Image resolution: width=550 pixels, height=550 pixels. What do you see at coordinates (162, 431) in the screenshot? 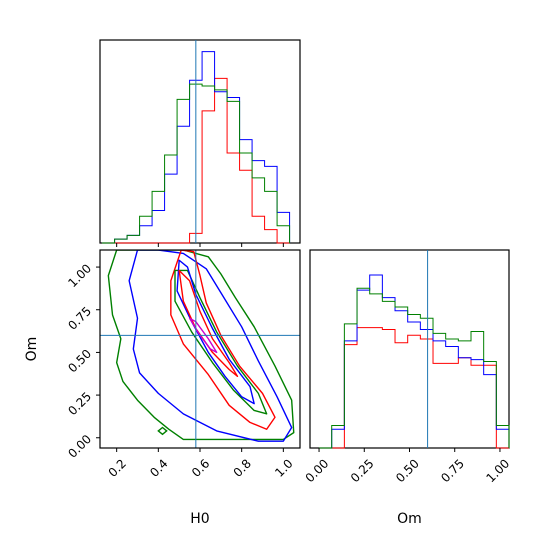
I see `contour-green-island` at bounding box center [162, 431].